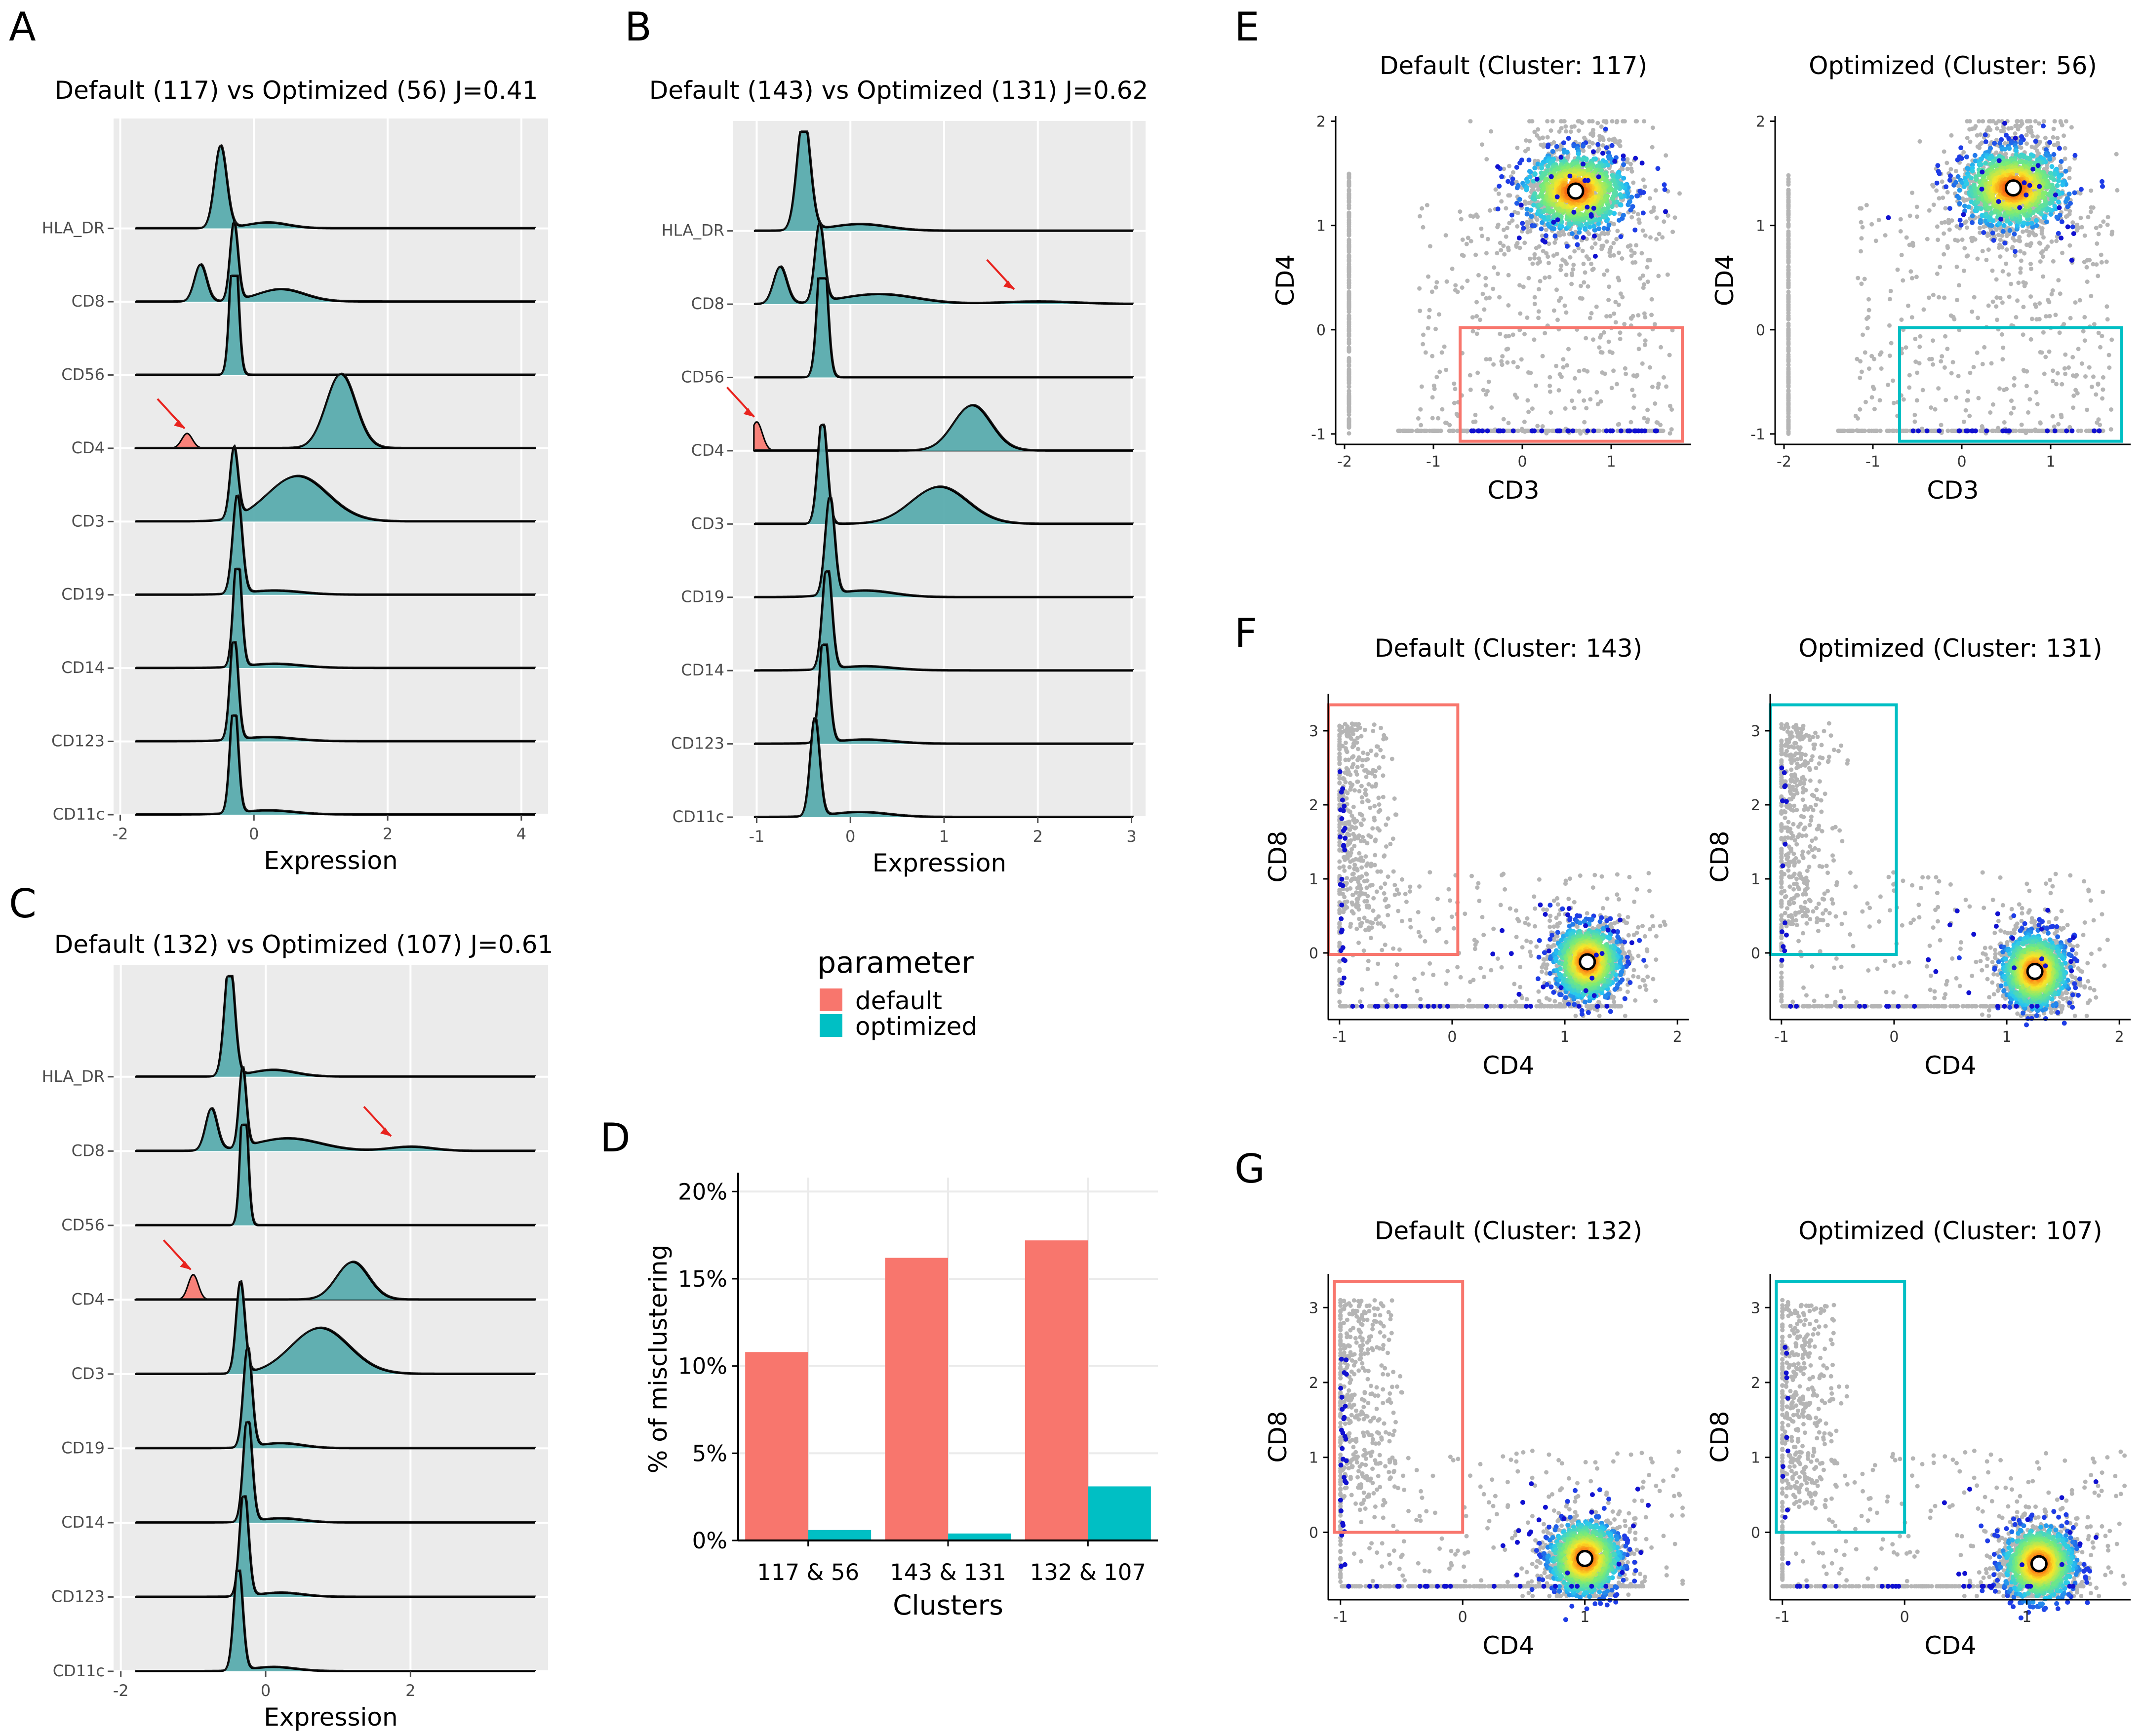 This screenshot has height=1736, width=2142. What do you see at coordinates (899, 90) in the screenshot?
I see `chart-title: Default (143) vs Optimized (131) J=0.62` at bounding box center [899, 90].